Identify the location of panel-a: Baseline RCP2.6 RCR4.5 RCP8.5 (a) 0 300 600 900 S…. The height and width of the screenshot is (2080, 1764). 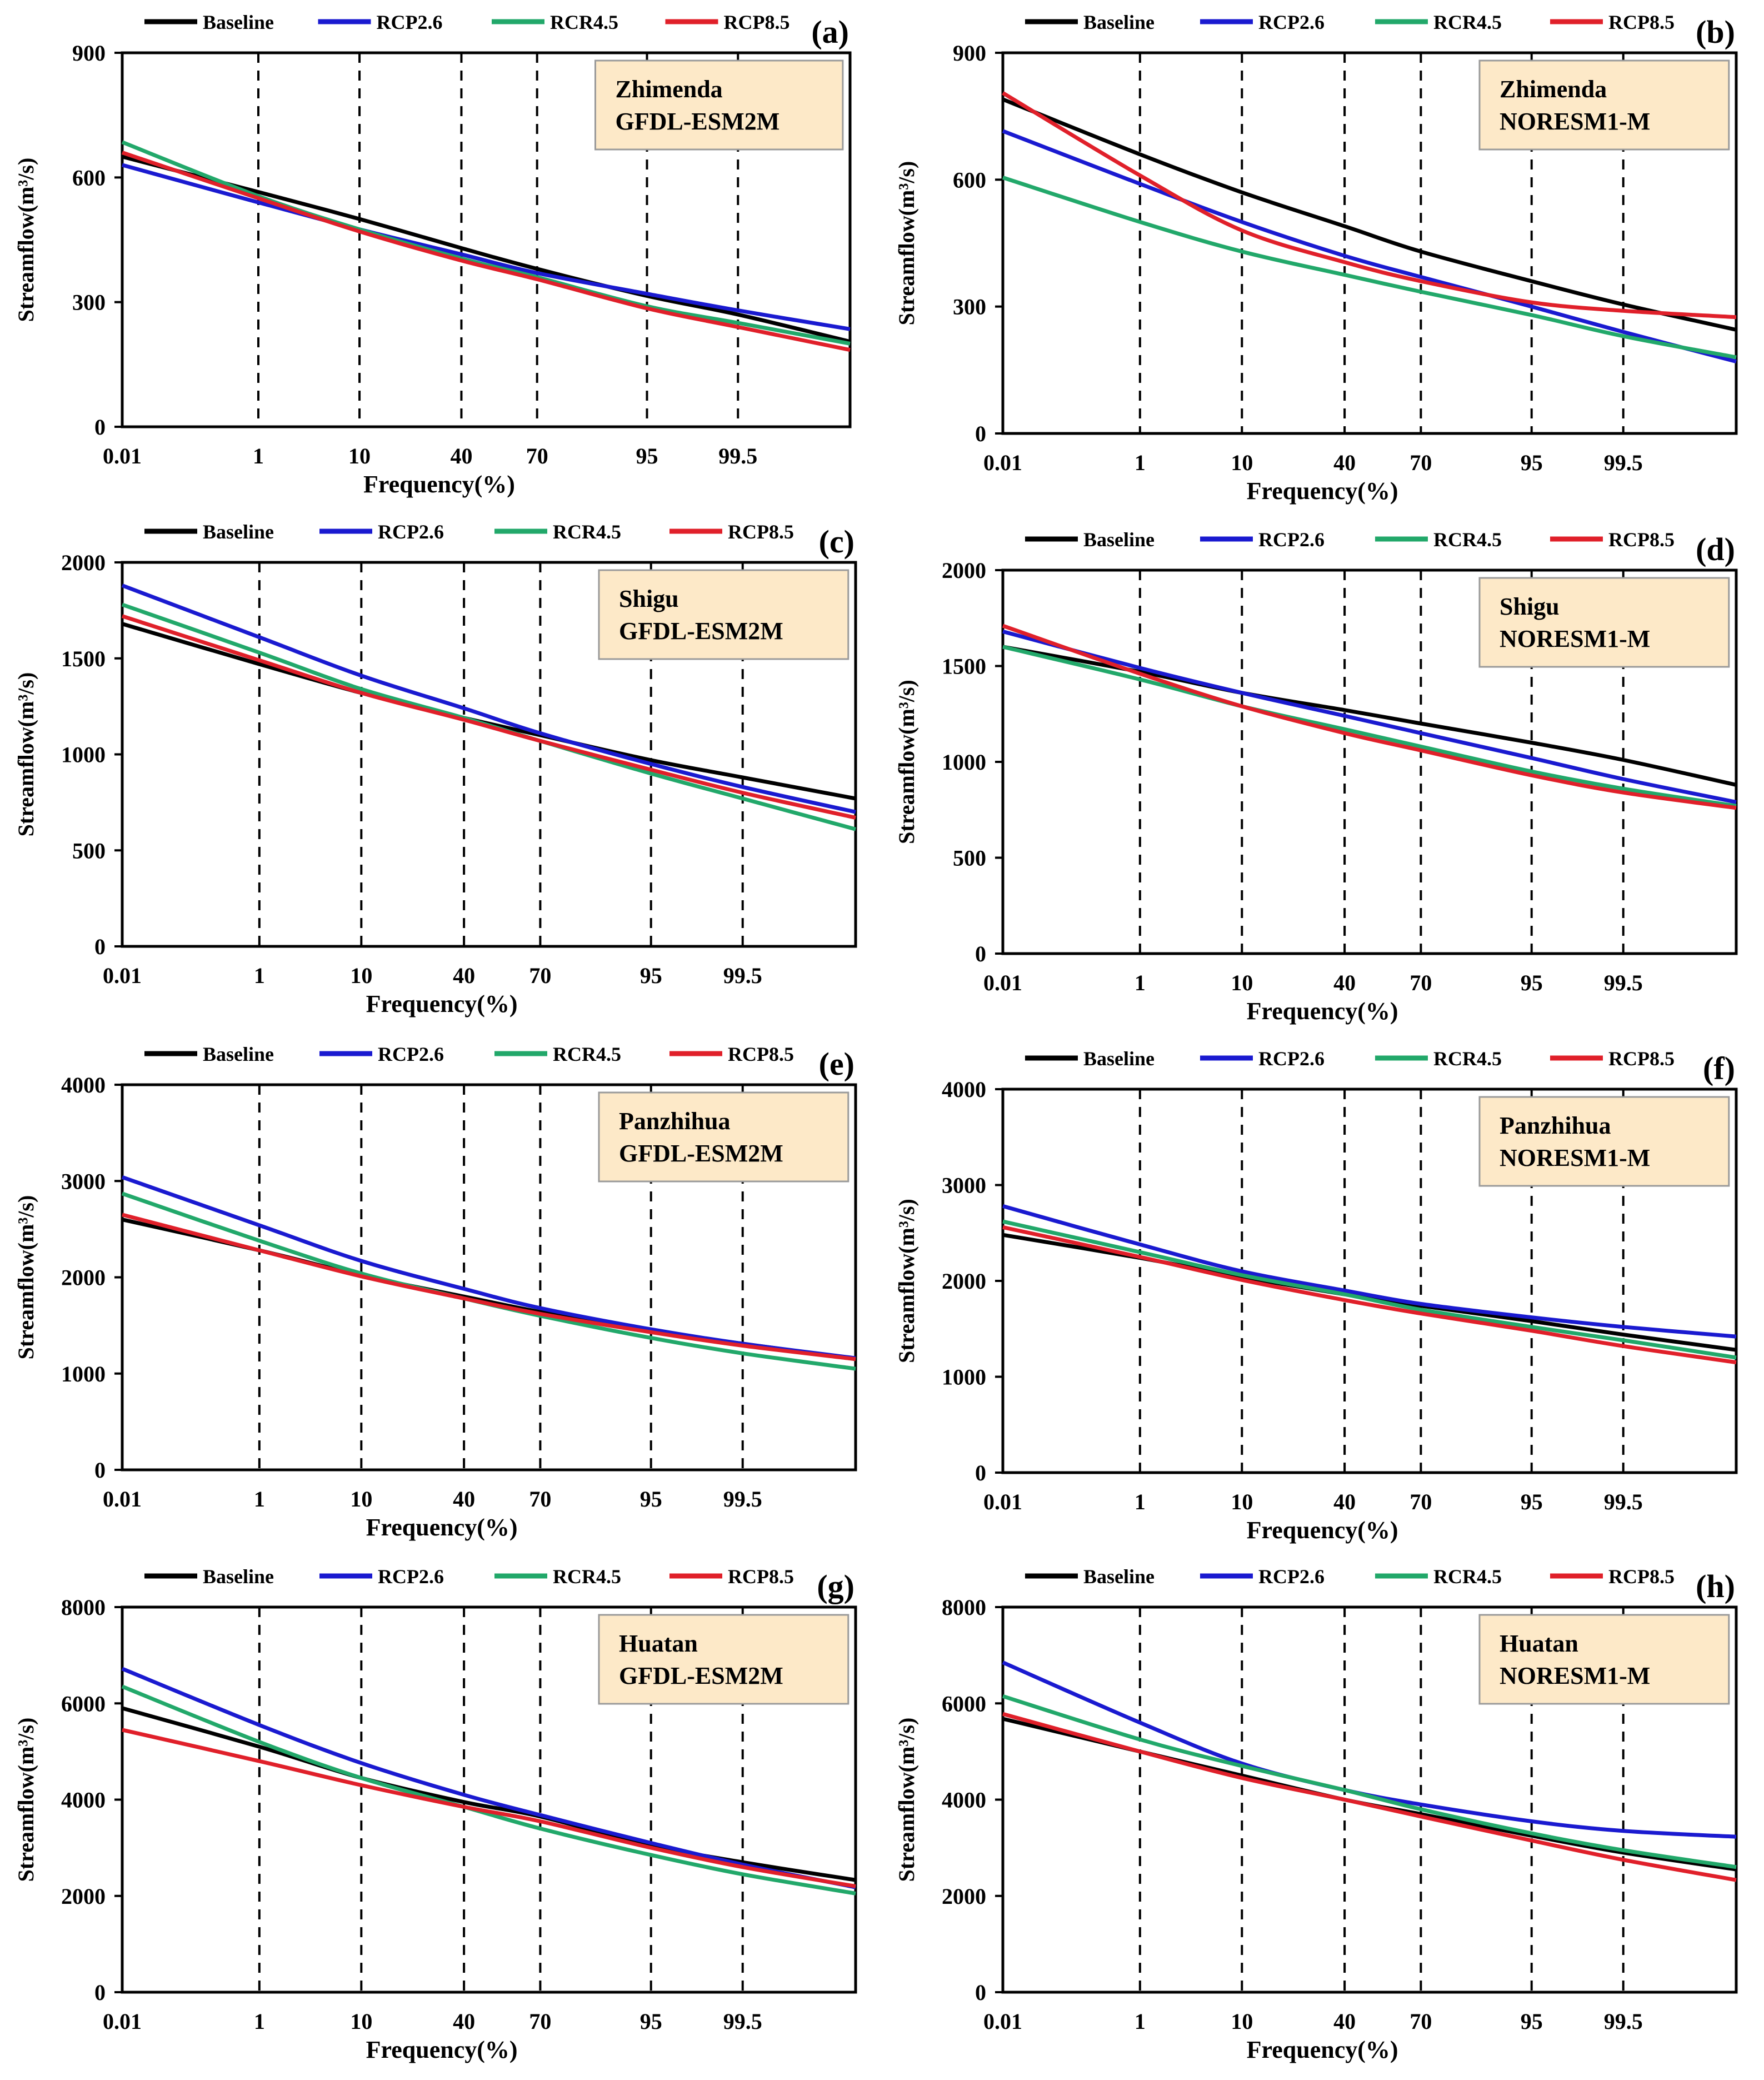
(432, 254).